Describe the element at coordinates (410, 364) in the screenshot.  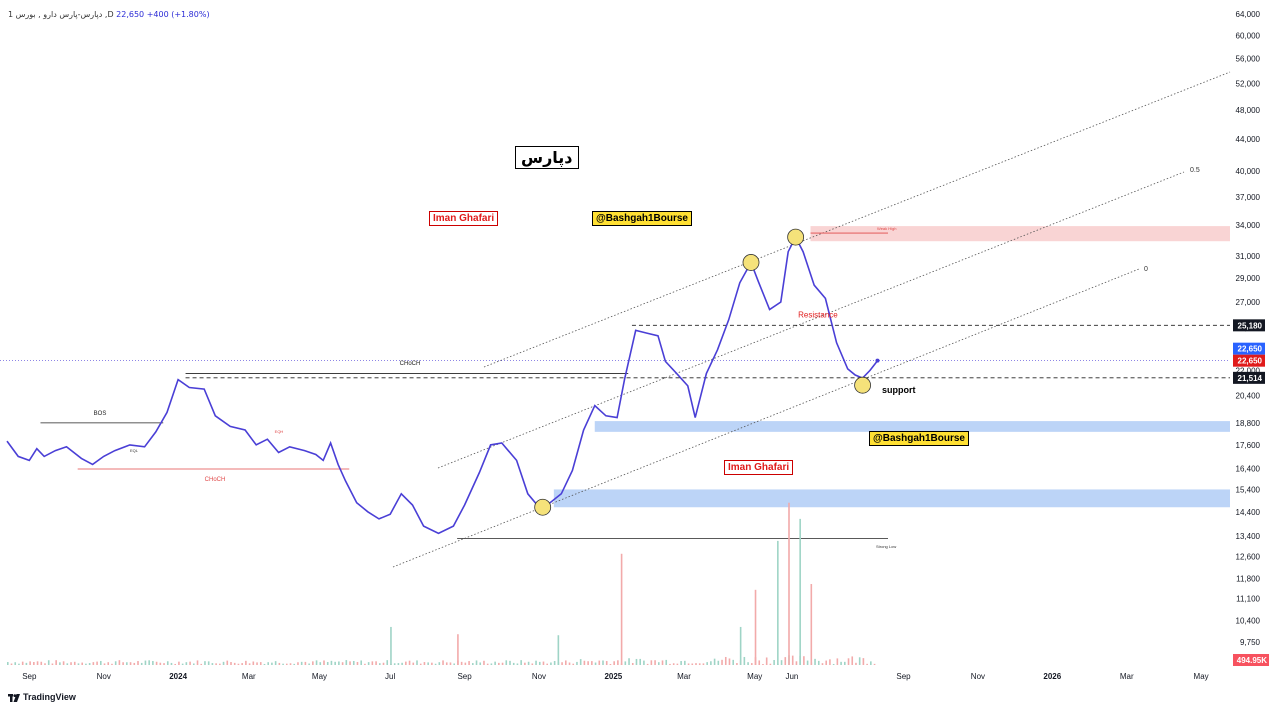
I see `choch-top-label: CHoCH` at that location.